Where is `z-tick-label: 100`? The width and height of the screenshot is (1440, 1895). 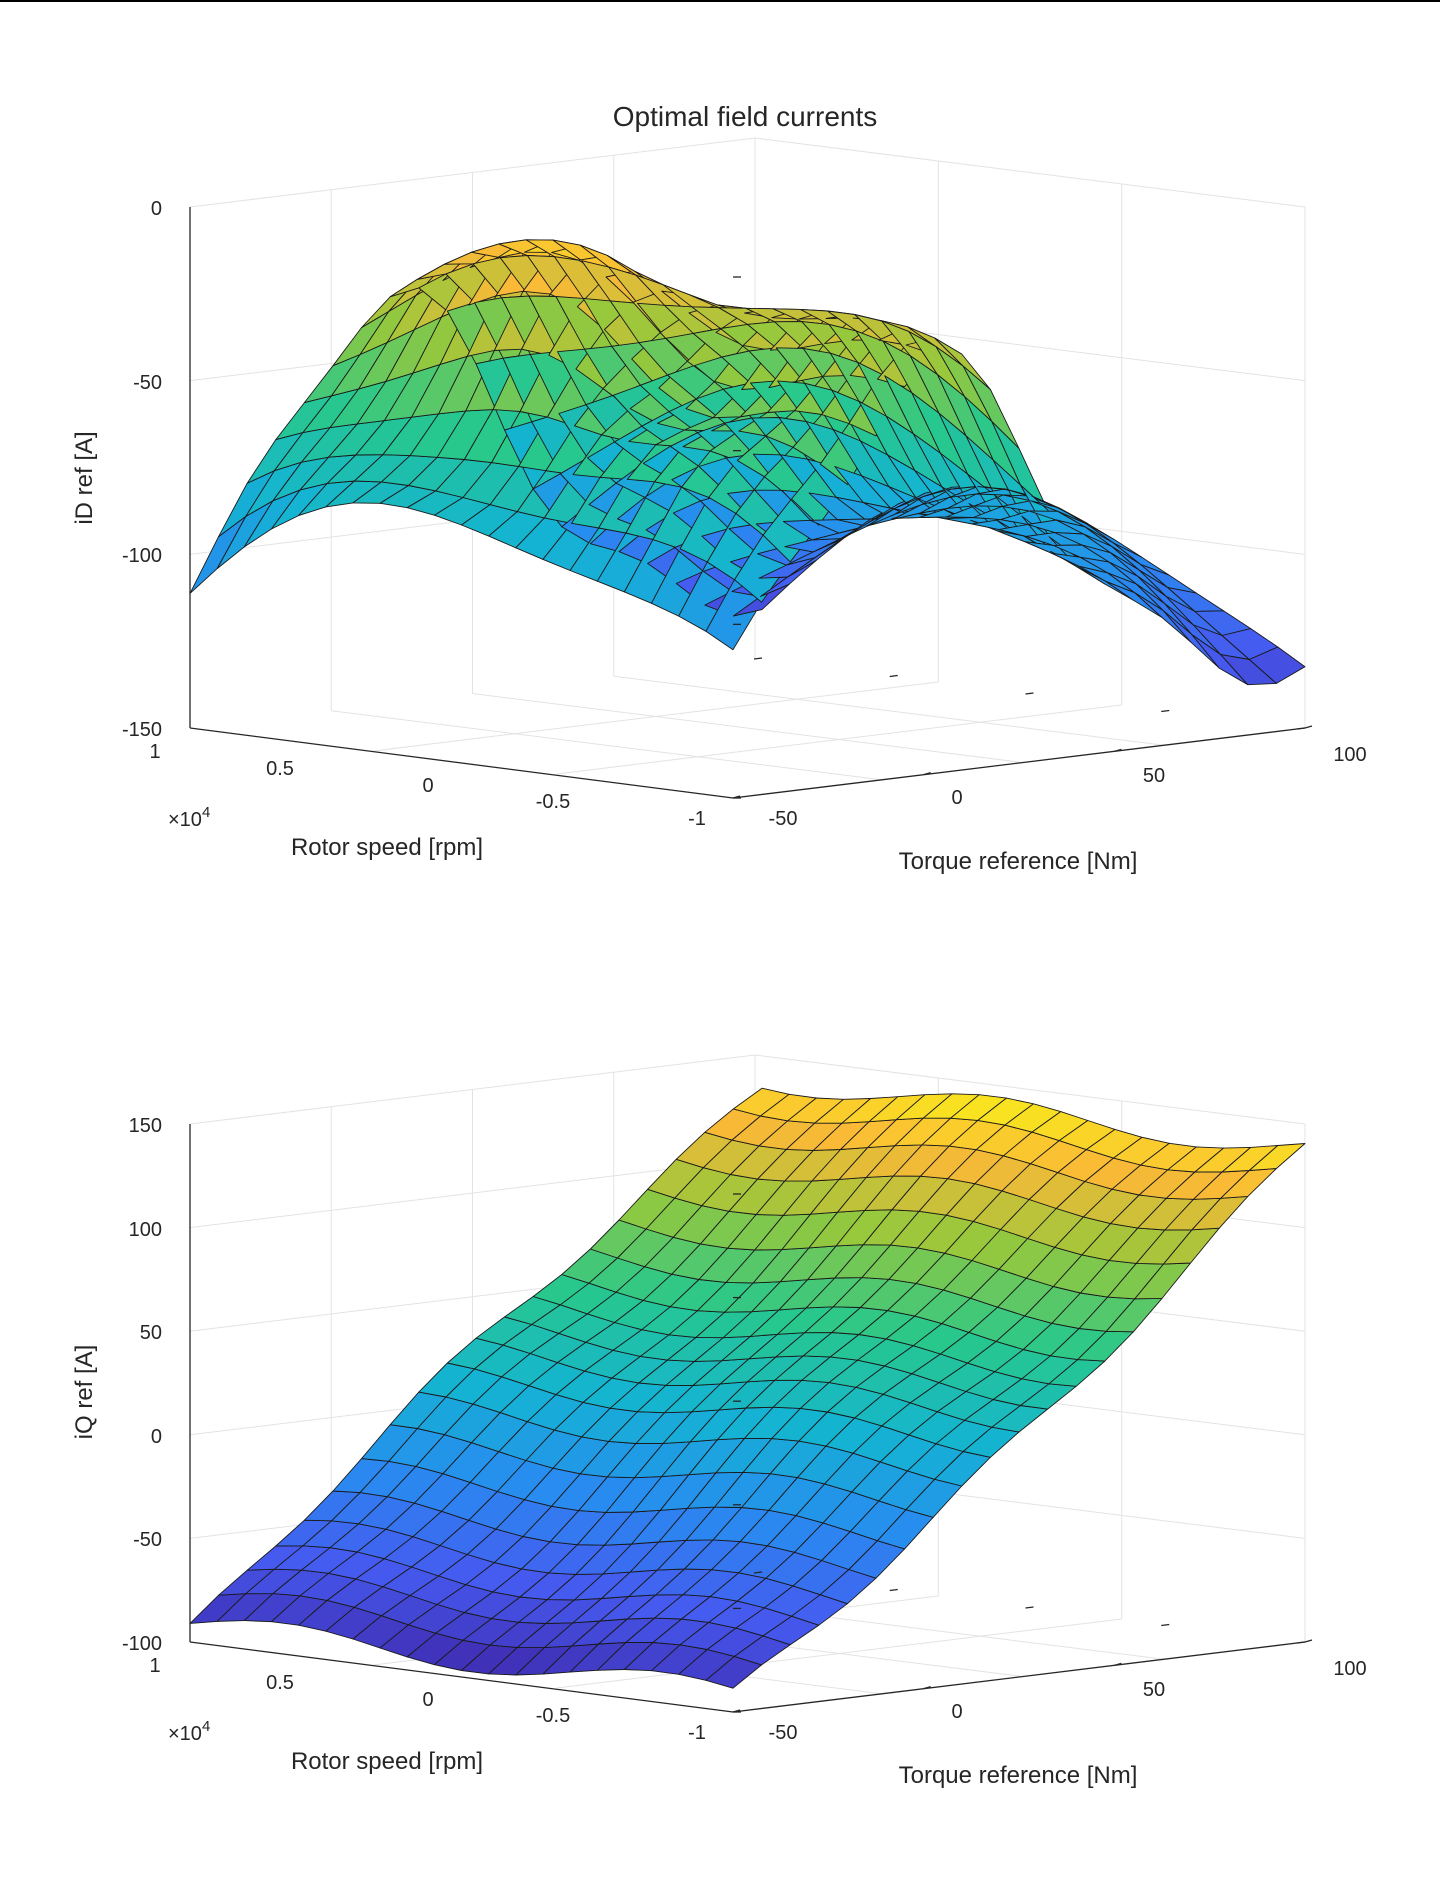 z-tick-label: 100 is located at coordinates (145, 1230).